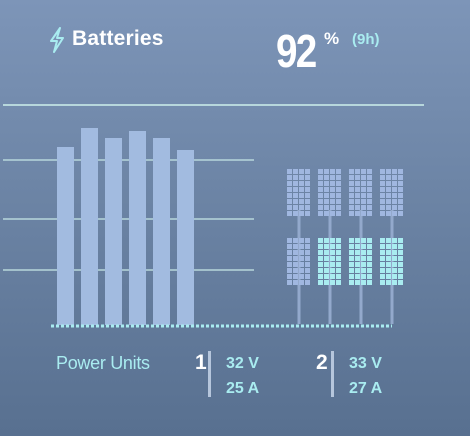  What do you see at coordinates (118, 38) in the screenshot?
I see `panel-title: Batteries` at bounding box center [118, 38].